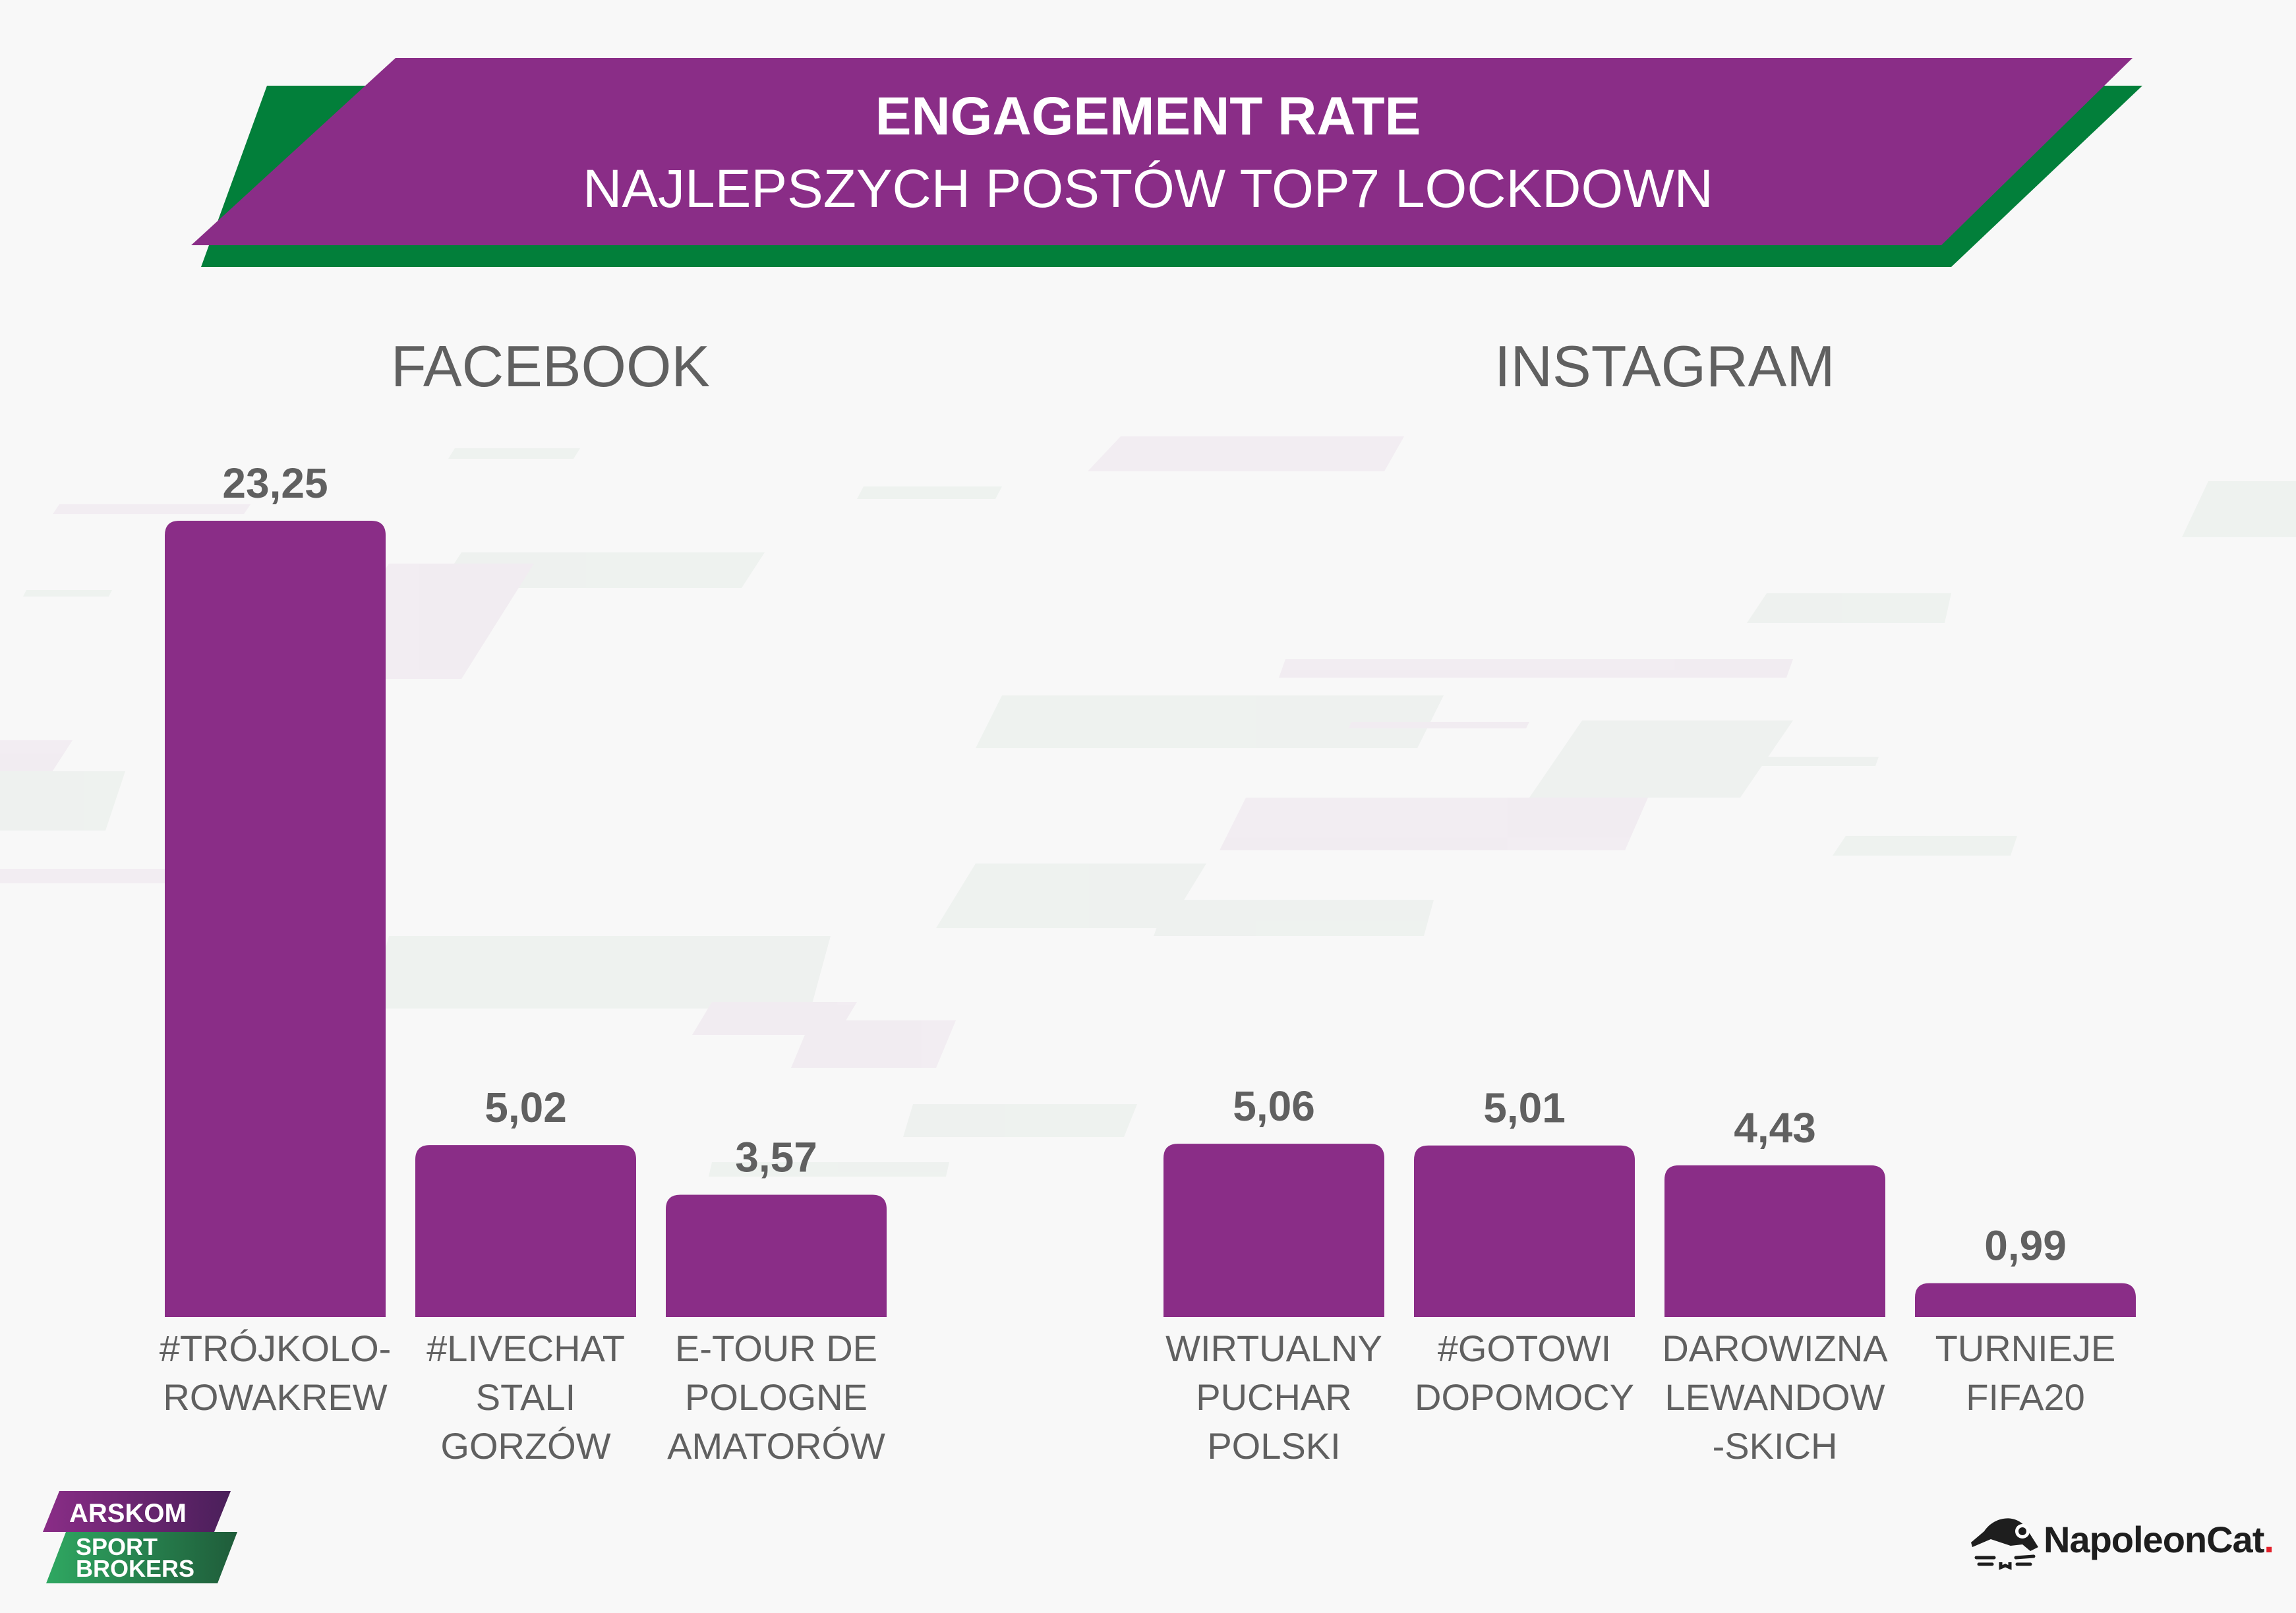 This screenshot has width=2296, height=1613. What do you see at coordinates (1148, 116) in the screenshot?
I see `chart-title: ENGAGEMENT RATE` at bounding box center [1148, 116].